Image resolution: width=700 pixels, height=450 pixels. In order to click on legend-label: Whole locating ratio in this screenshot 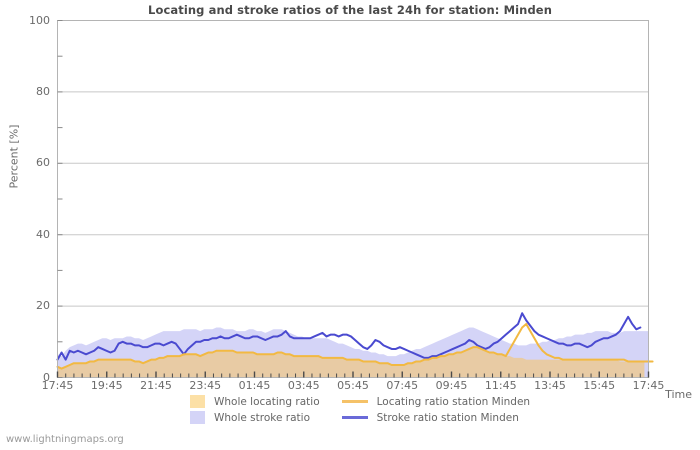, I will do `click(267, 401)`.